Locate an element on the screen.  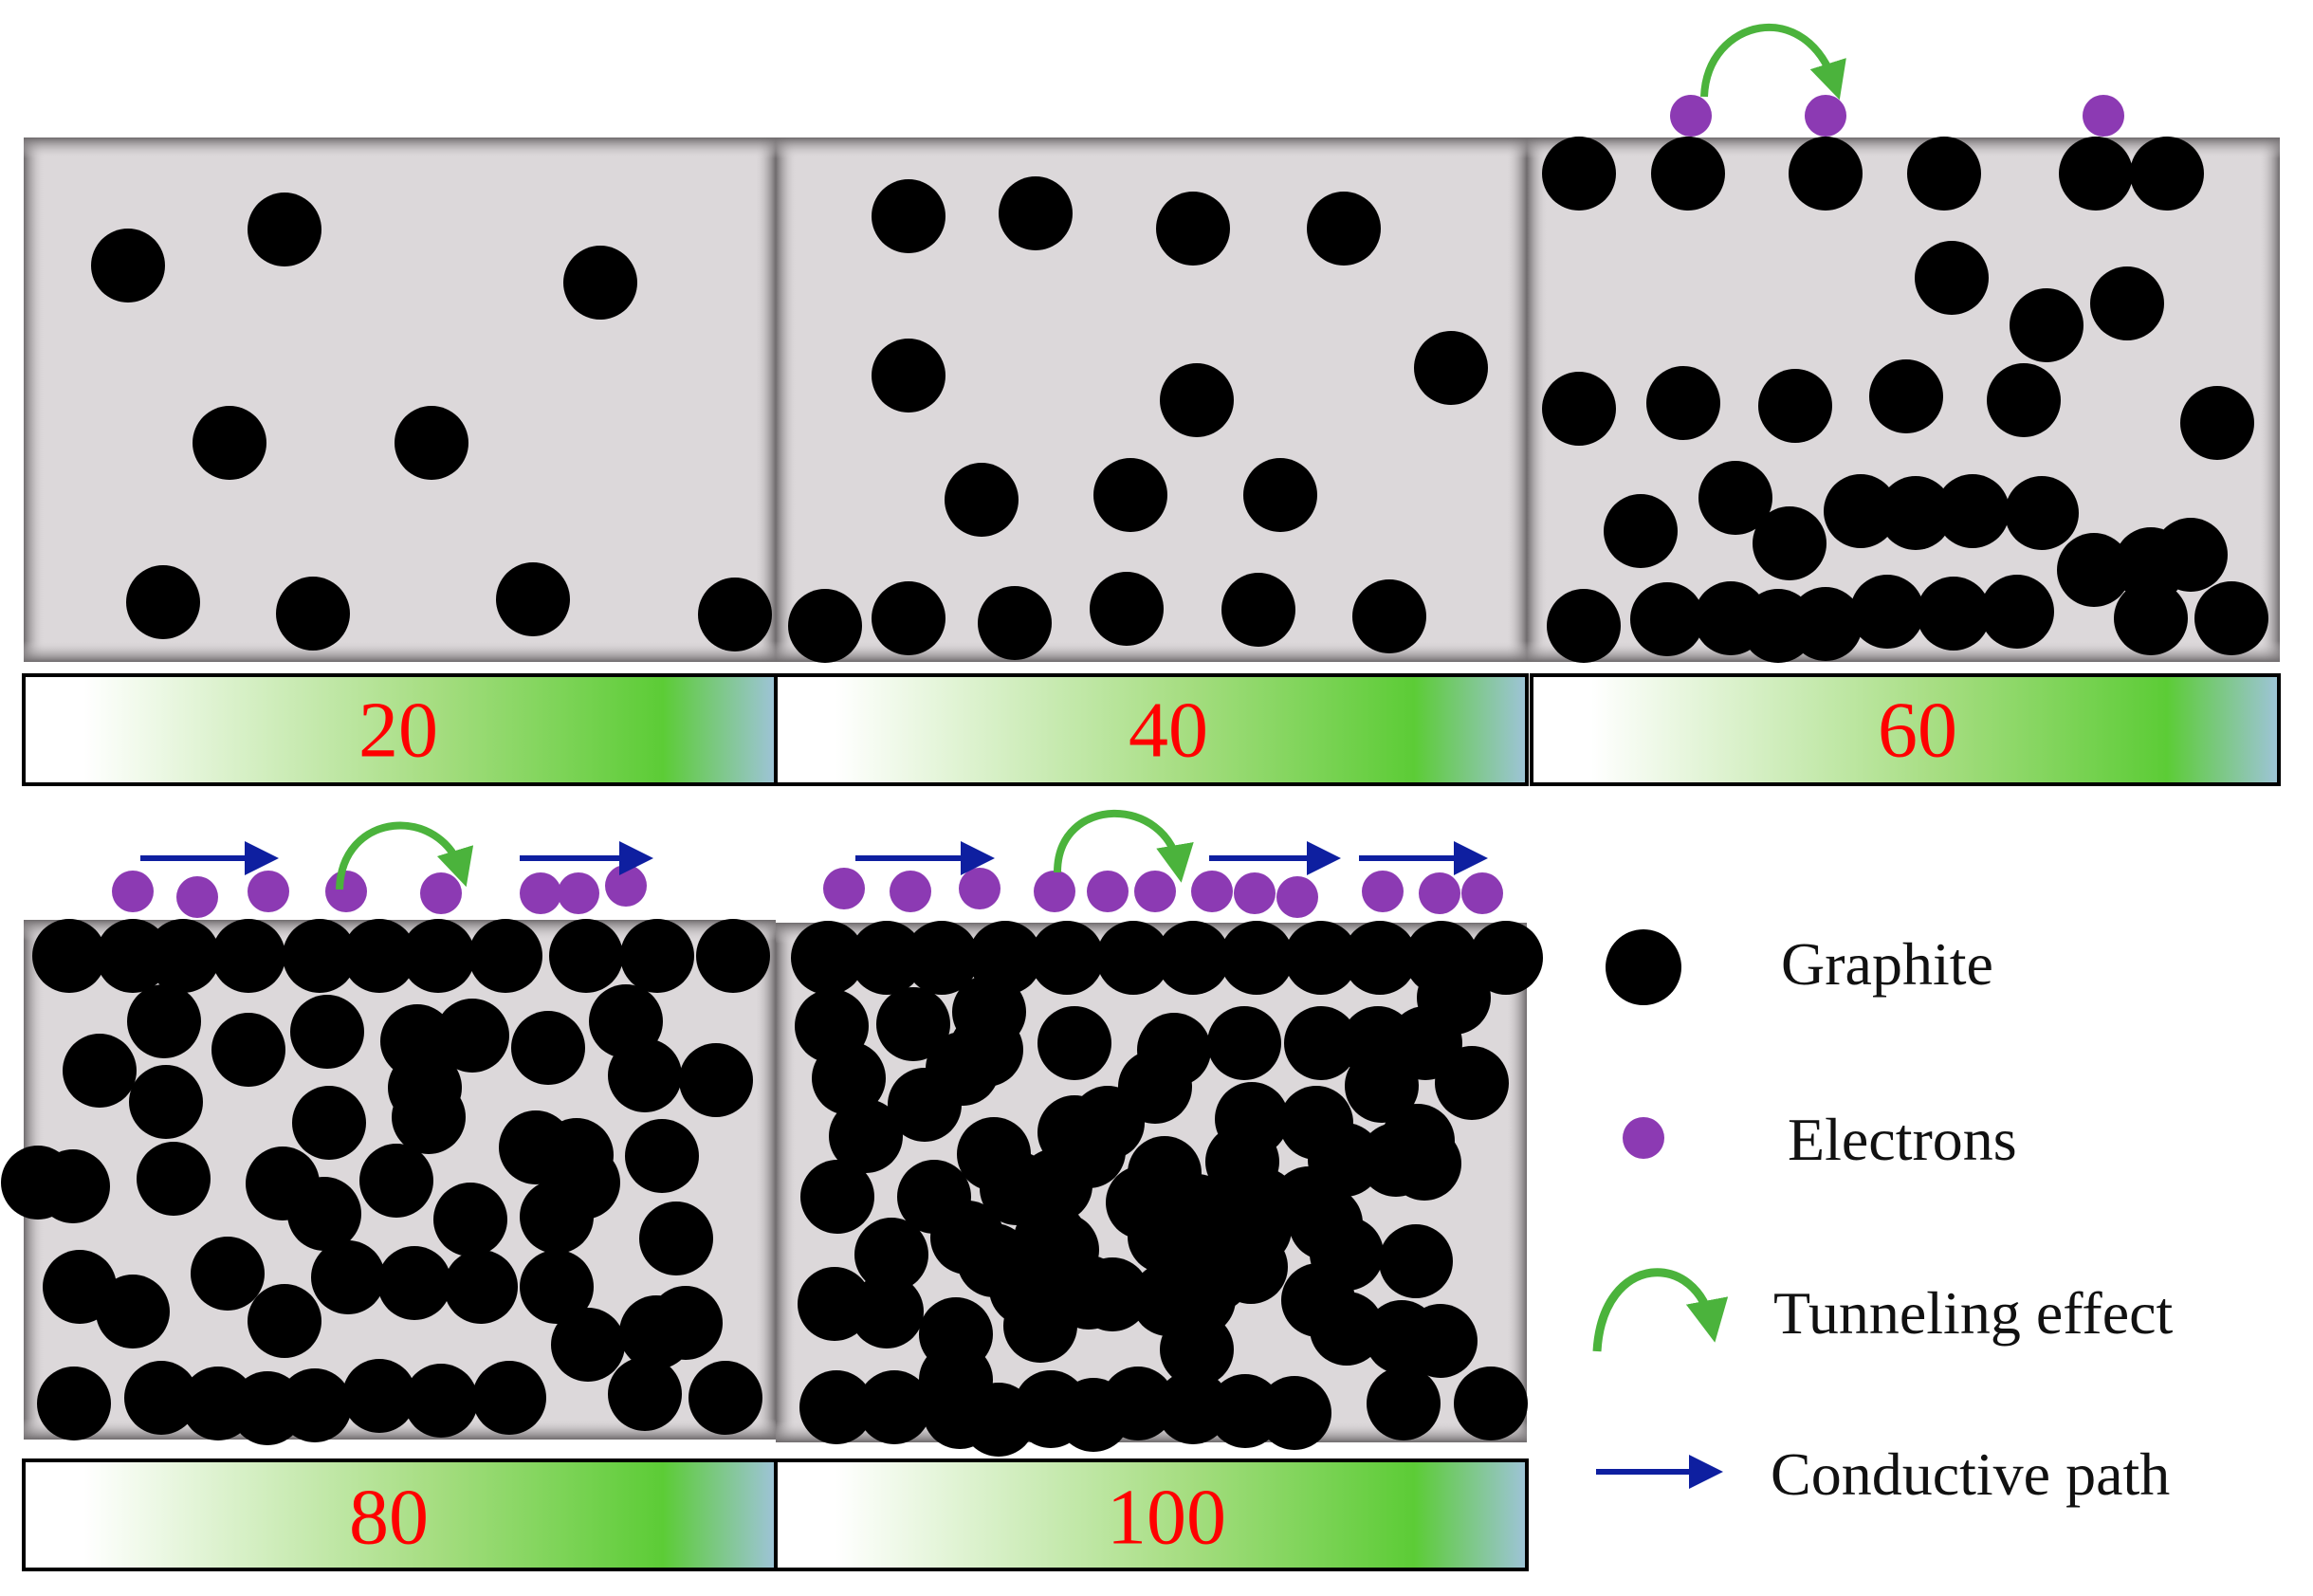
concentration-bar-80: 80 is located at coordinates (400, 1514).